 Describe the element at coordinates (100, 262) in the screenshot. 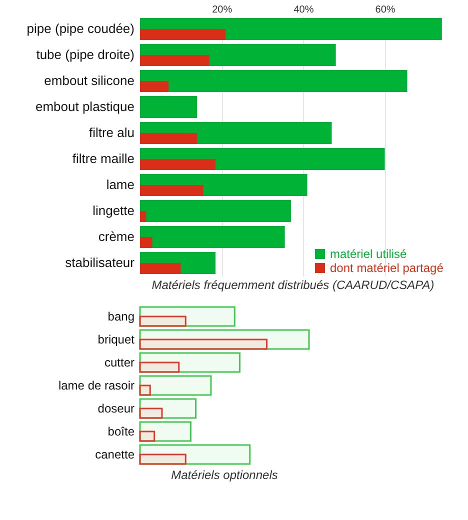

I see `y-tick-label: stabilisateur` at that location.